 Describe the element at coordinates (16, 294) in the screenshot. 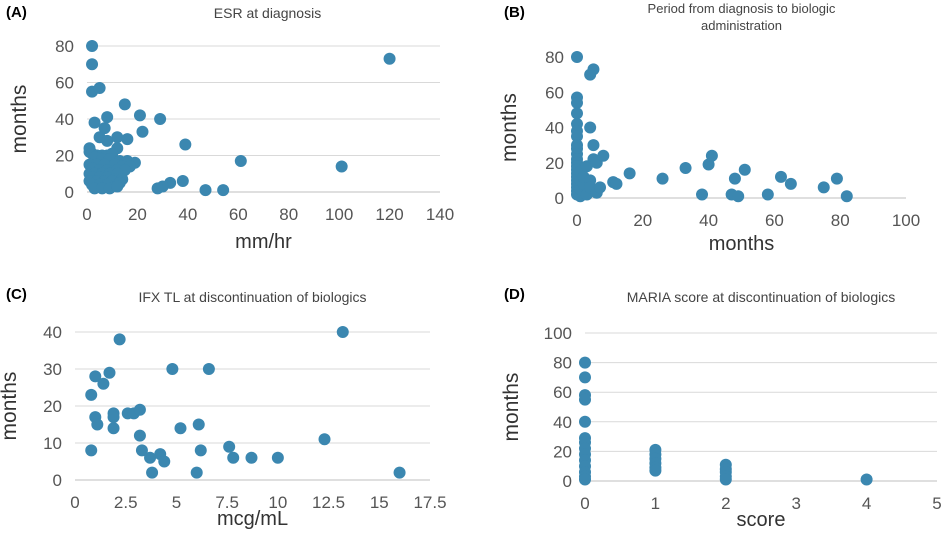

I see `panel-label-c: (C)` at that location.